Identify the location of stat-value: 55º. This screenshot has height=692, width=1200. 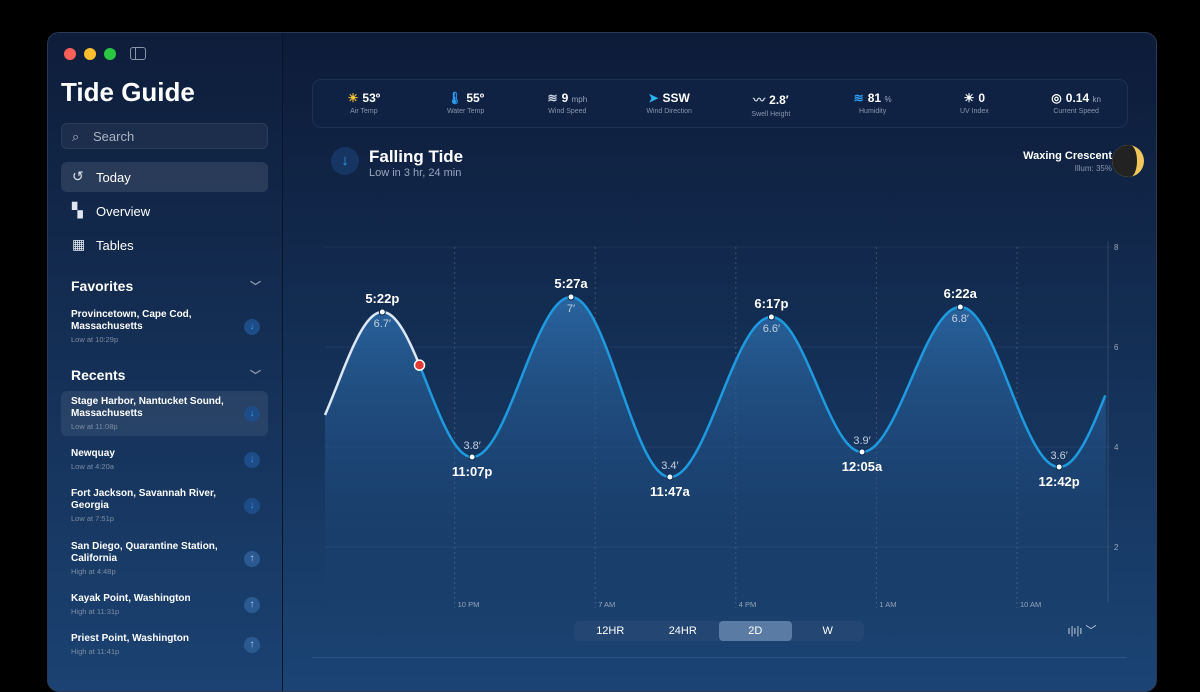
(475, 98).